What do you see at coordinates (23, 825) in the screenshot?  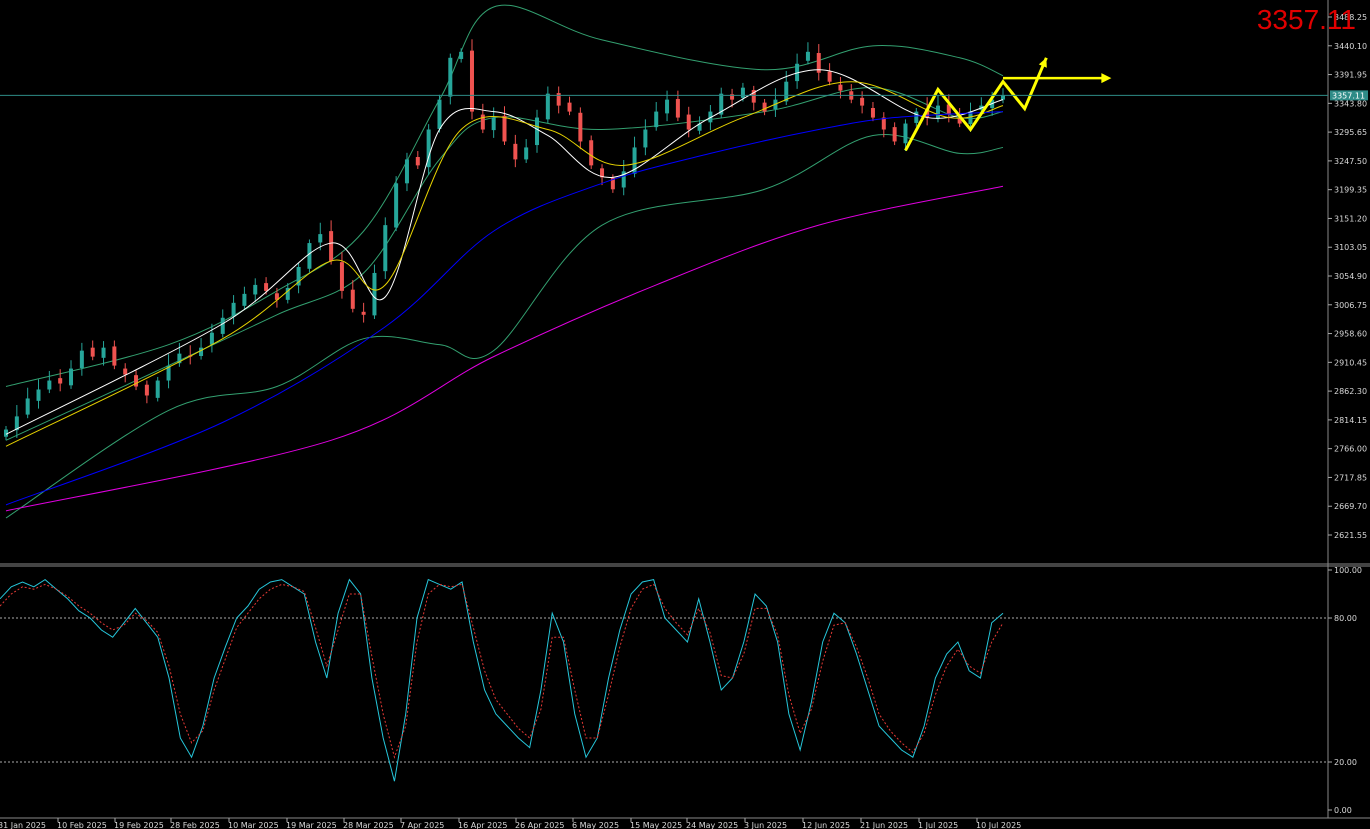 I see `x-tick-label: 31 Jan 2025` at bounding box center [23, 825].